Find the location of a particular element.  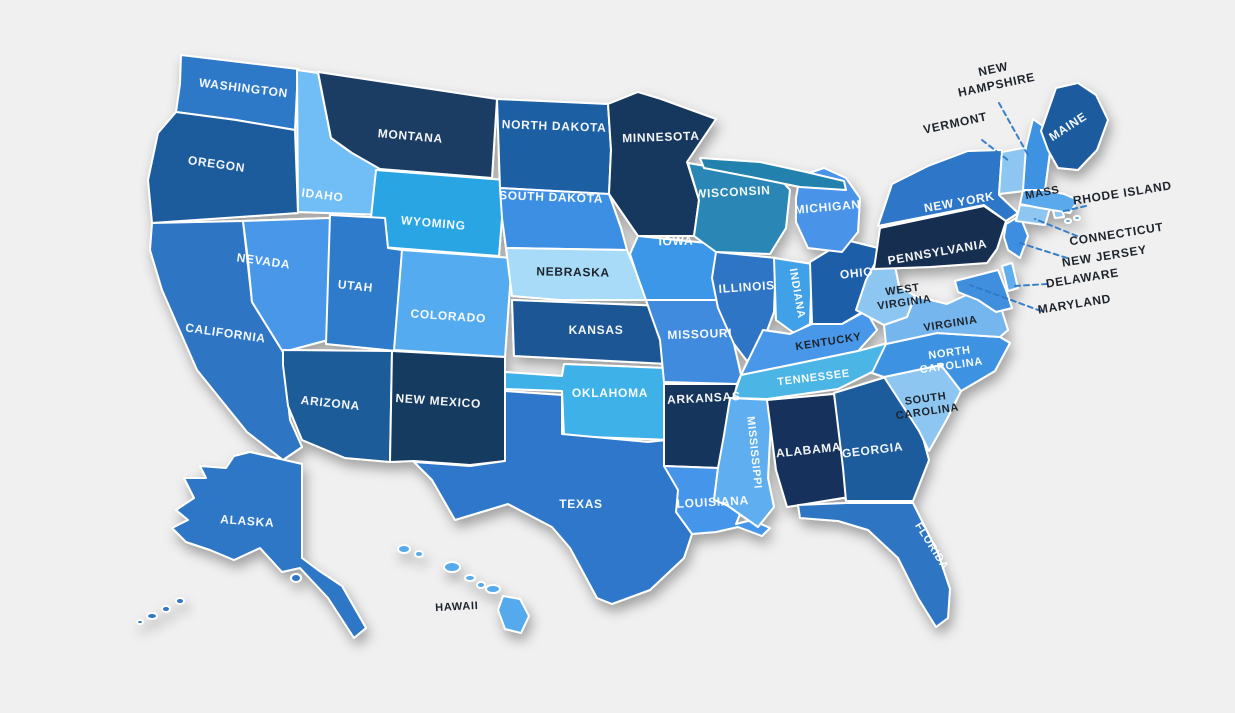

state-label-texas: TEXAS is located at coordinates (581, 504).